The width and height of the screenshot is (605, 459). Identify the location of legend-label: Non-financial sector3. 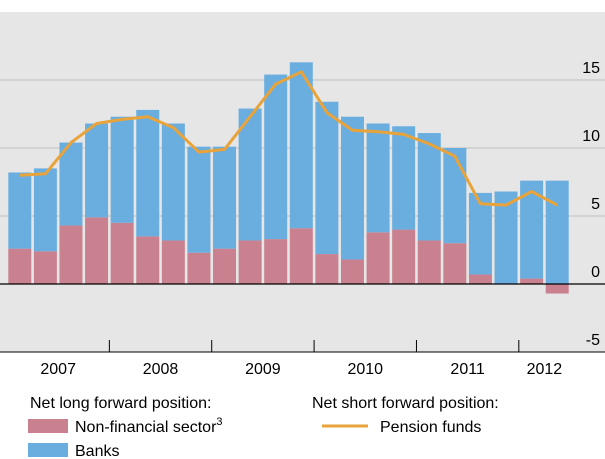
(149, 426).